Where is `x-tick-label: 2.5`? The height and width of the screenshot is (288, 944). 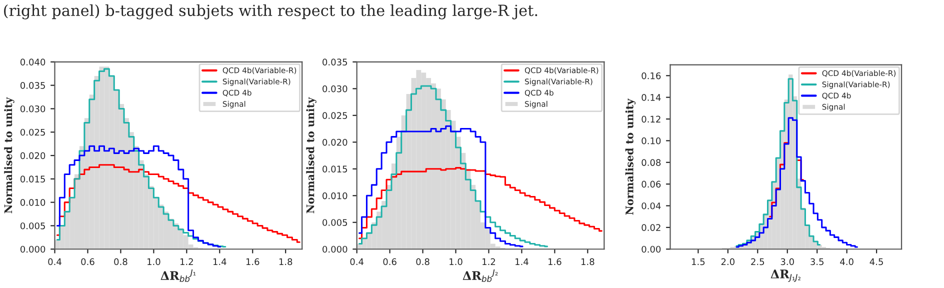 x-tick-label: 2.5 is located at coordinates (757, 262).